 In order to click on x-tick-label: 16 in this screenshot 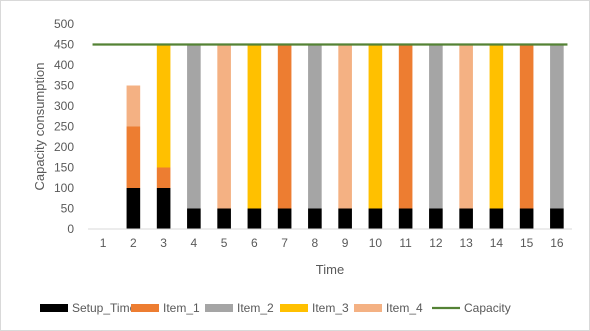, I will do `click(557, 243)`.